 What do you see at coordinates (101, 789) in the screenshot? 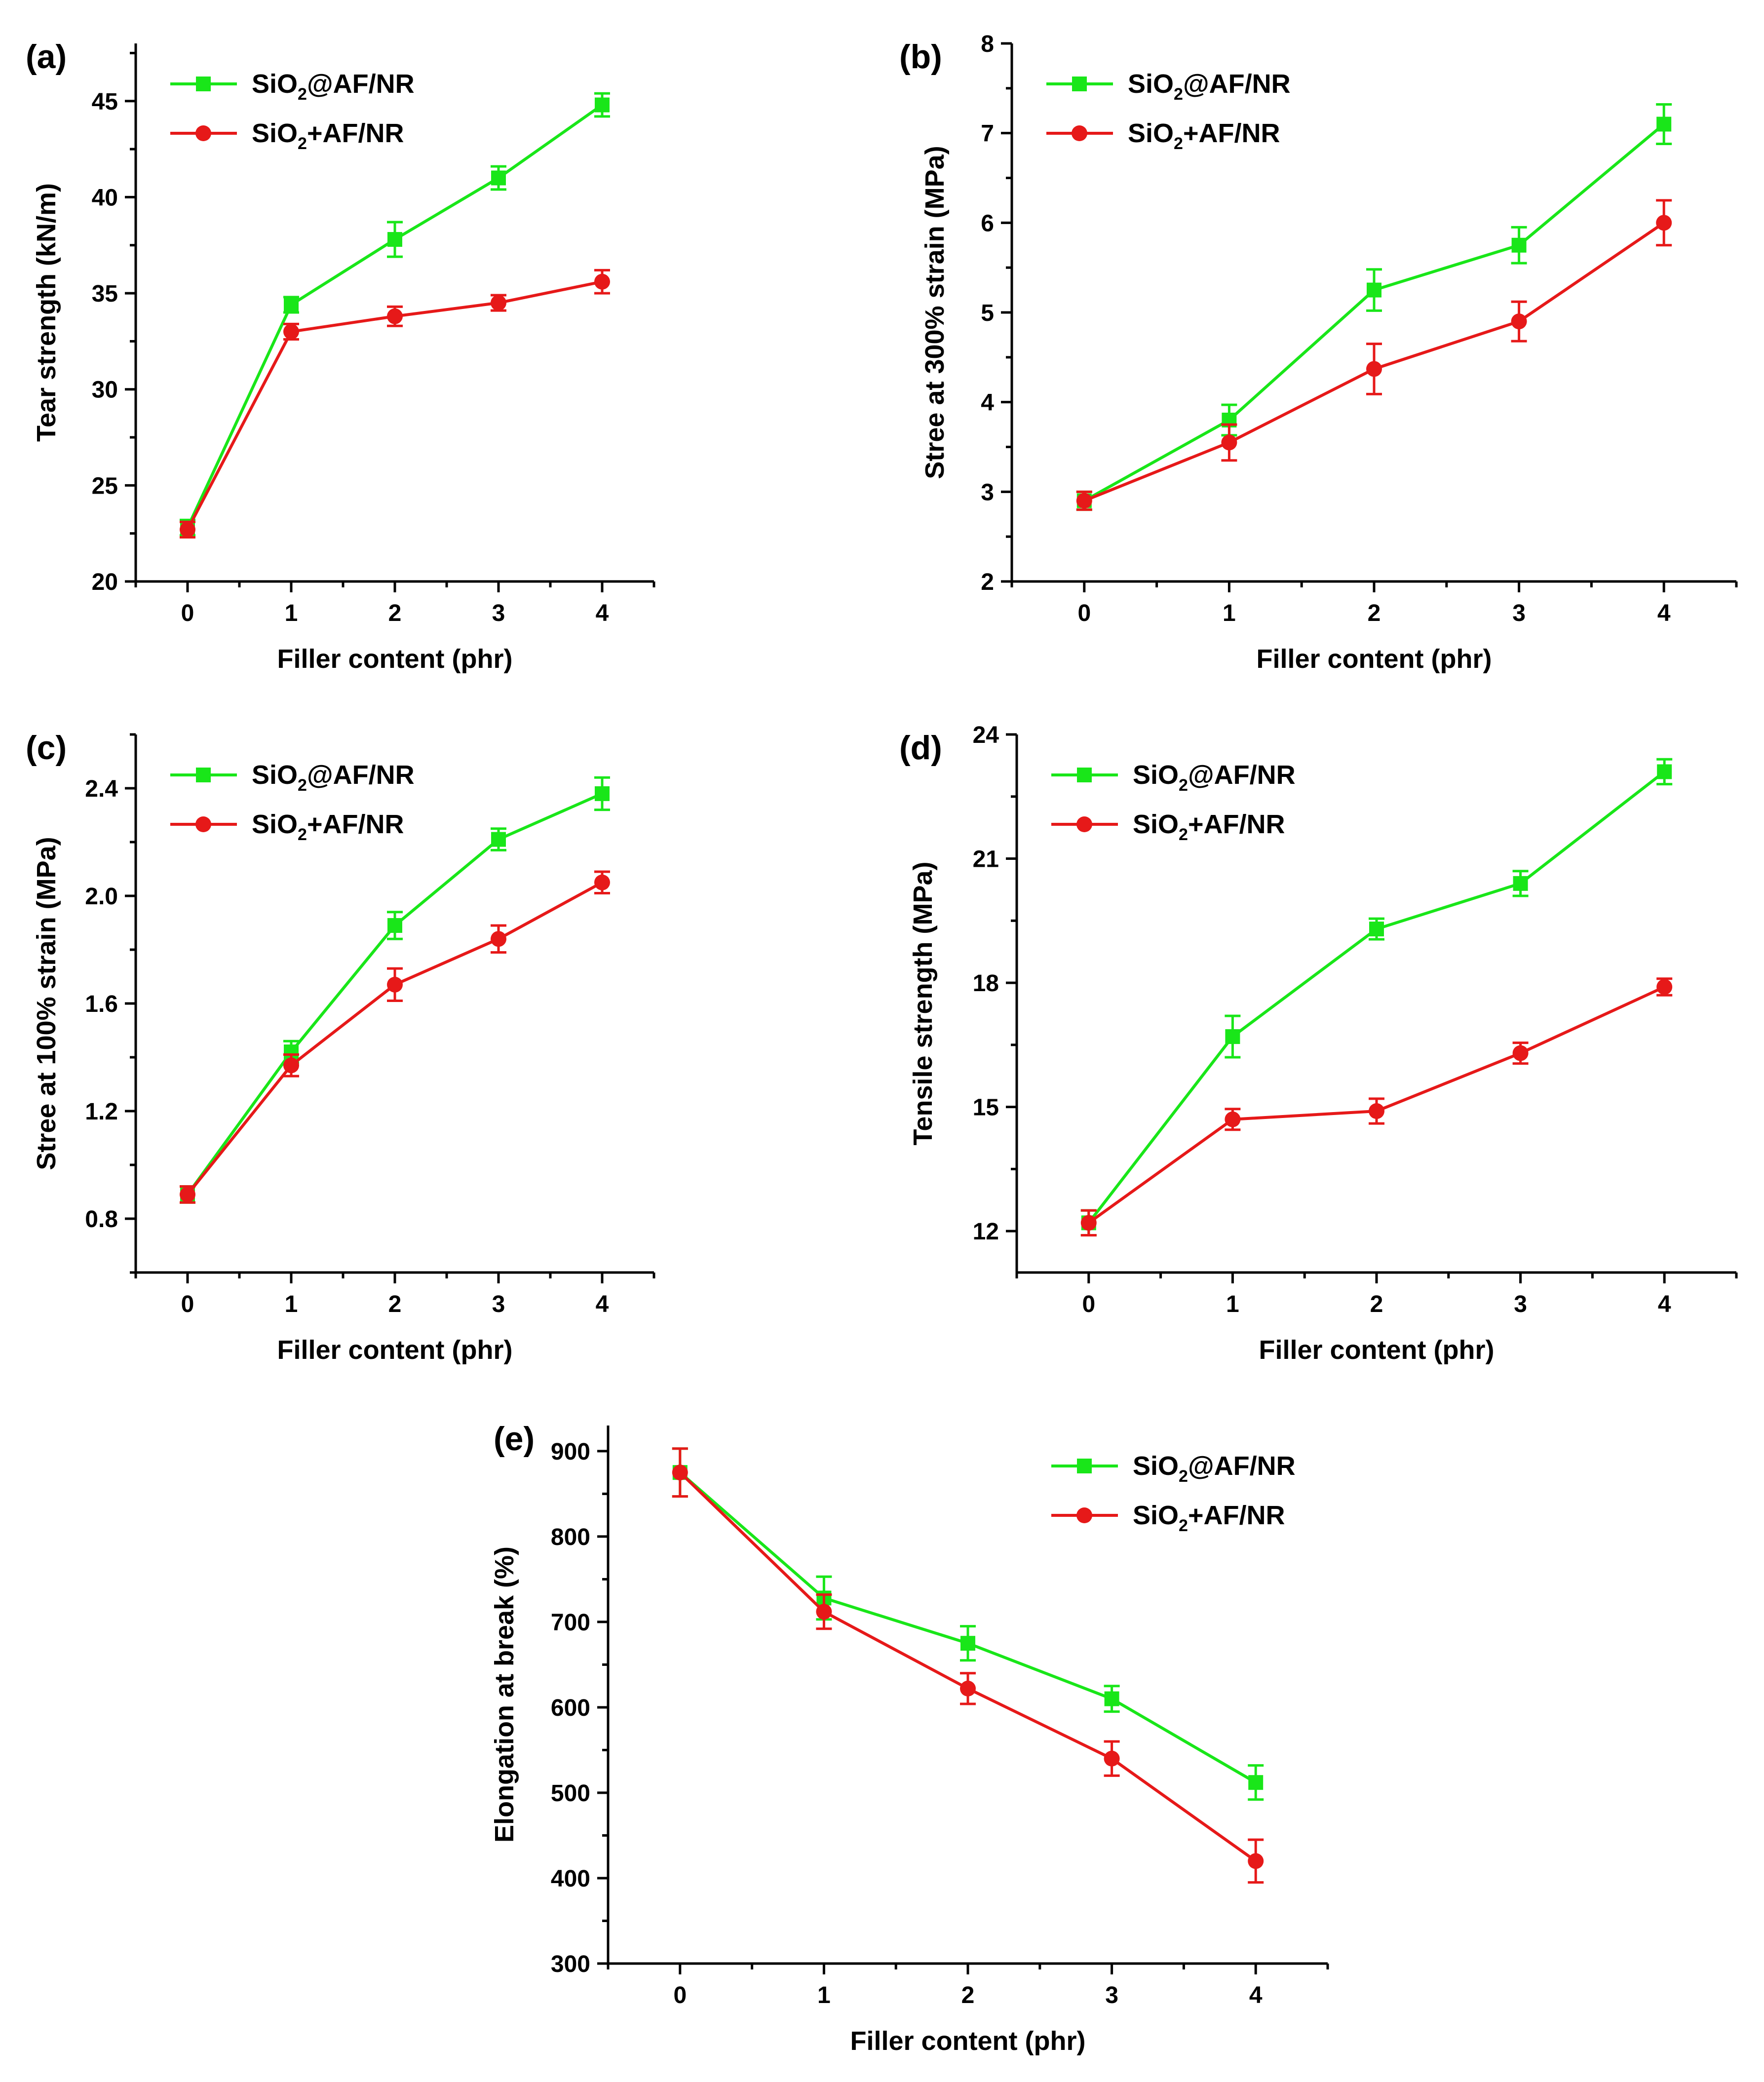
I see `y-tick-label: 2.4` at bounding box center [101, 789].